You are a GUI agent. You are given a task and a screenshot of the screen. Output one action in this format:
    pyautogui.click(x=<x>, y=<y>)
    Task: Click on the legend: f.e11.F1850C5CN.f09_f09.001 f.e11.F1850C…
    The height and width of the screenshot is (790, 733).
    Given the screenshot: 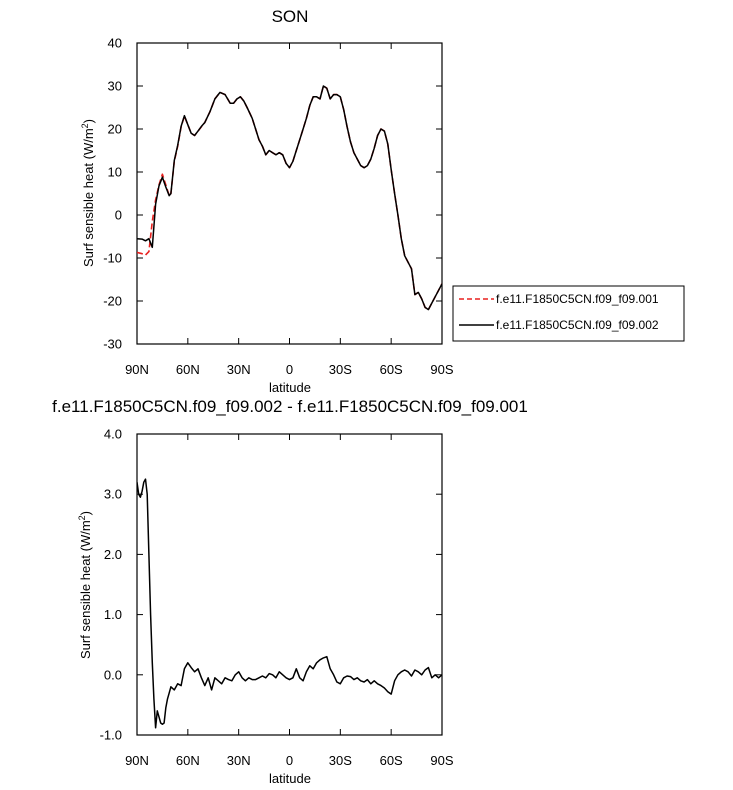 What is the action you would take?
    pyautogui.click(x=568, y=313)
    